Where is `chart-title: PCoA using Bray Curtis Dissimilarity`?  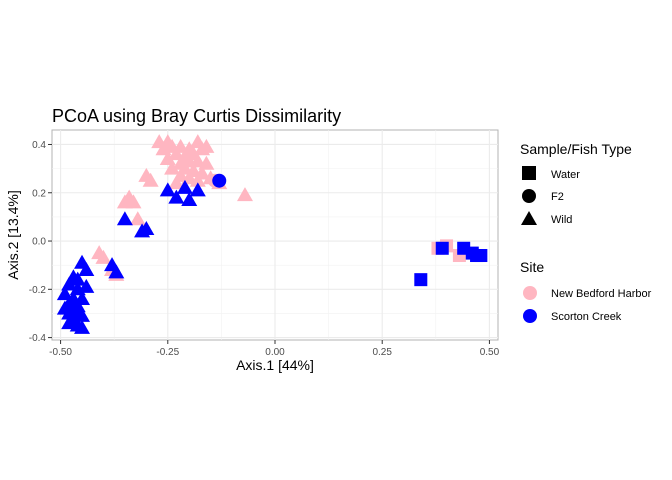 chart-title: PCoA using Bray Curtis Dissimilarity is located at coordinates (196, 116).